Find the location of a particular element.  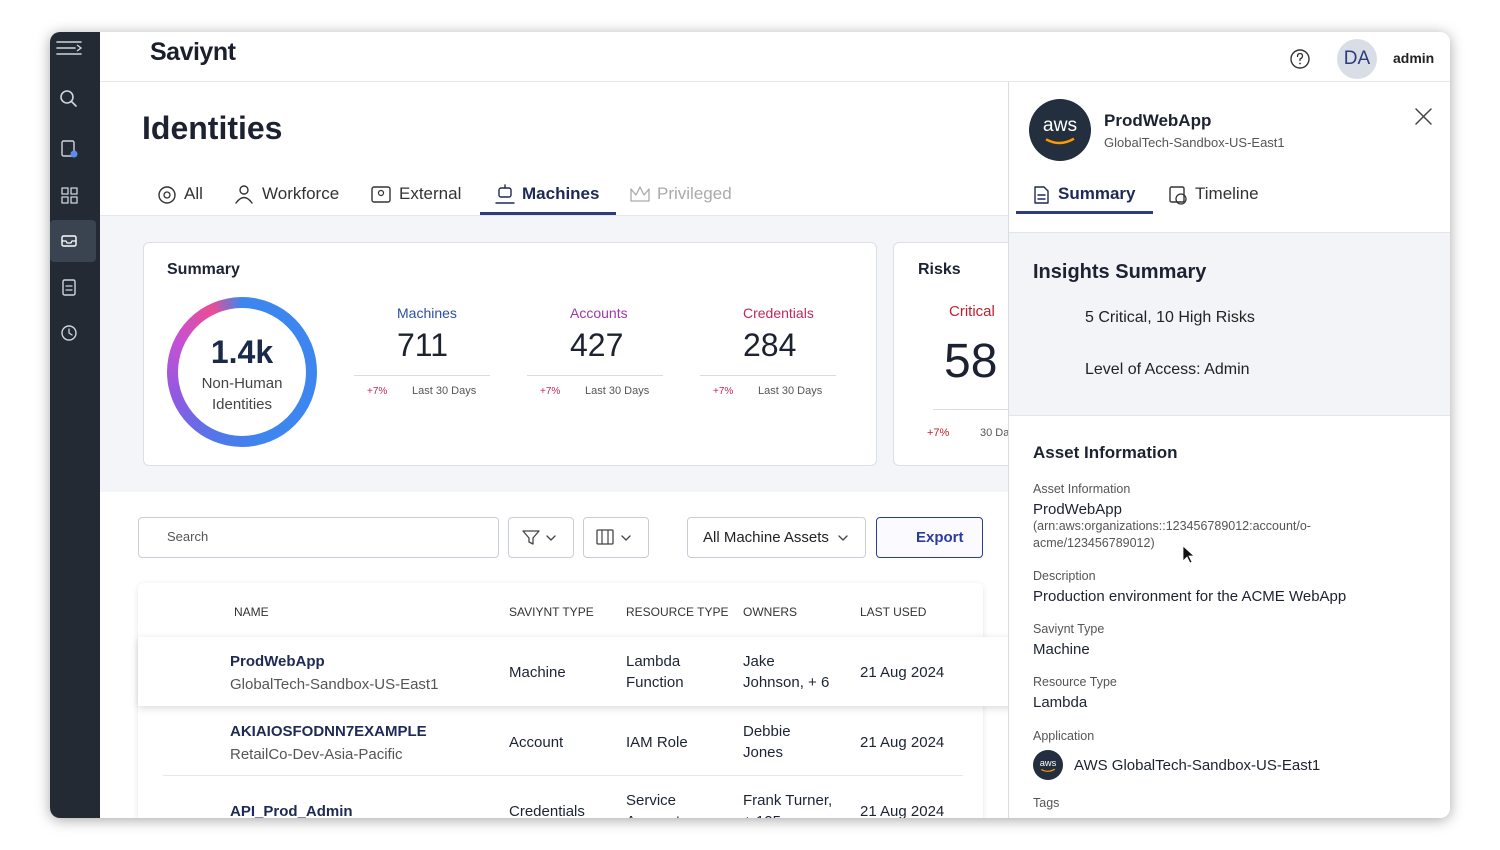

row-resource-type: IAM Role is located at coordinates (657, 742).